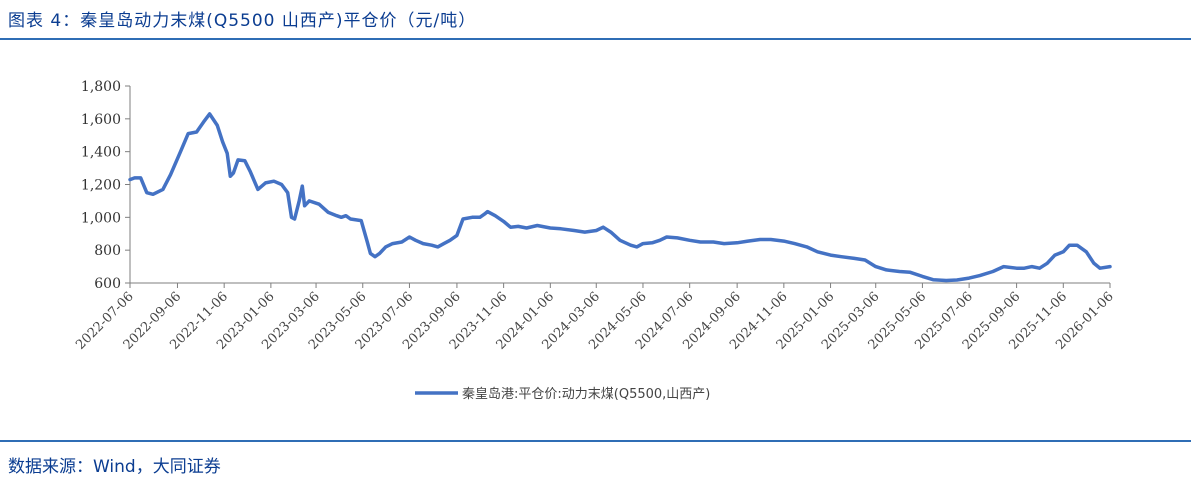 The image size is (1191, 484). I want to click on y-tick-label: 1,000, so click(101, 218).